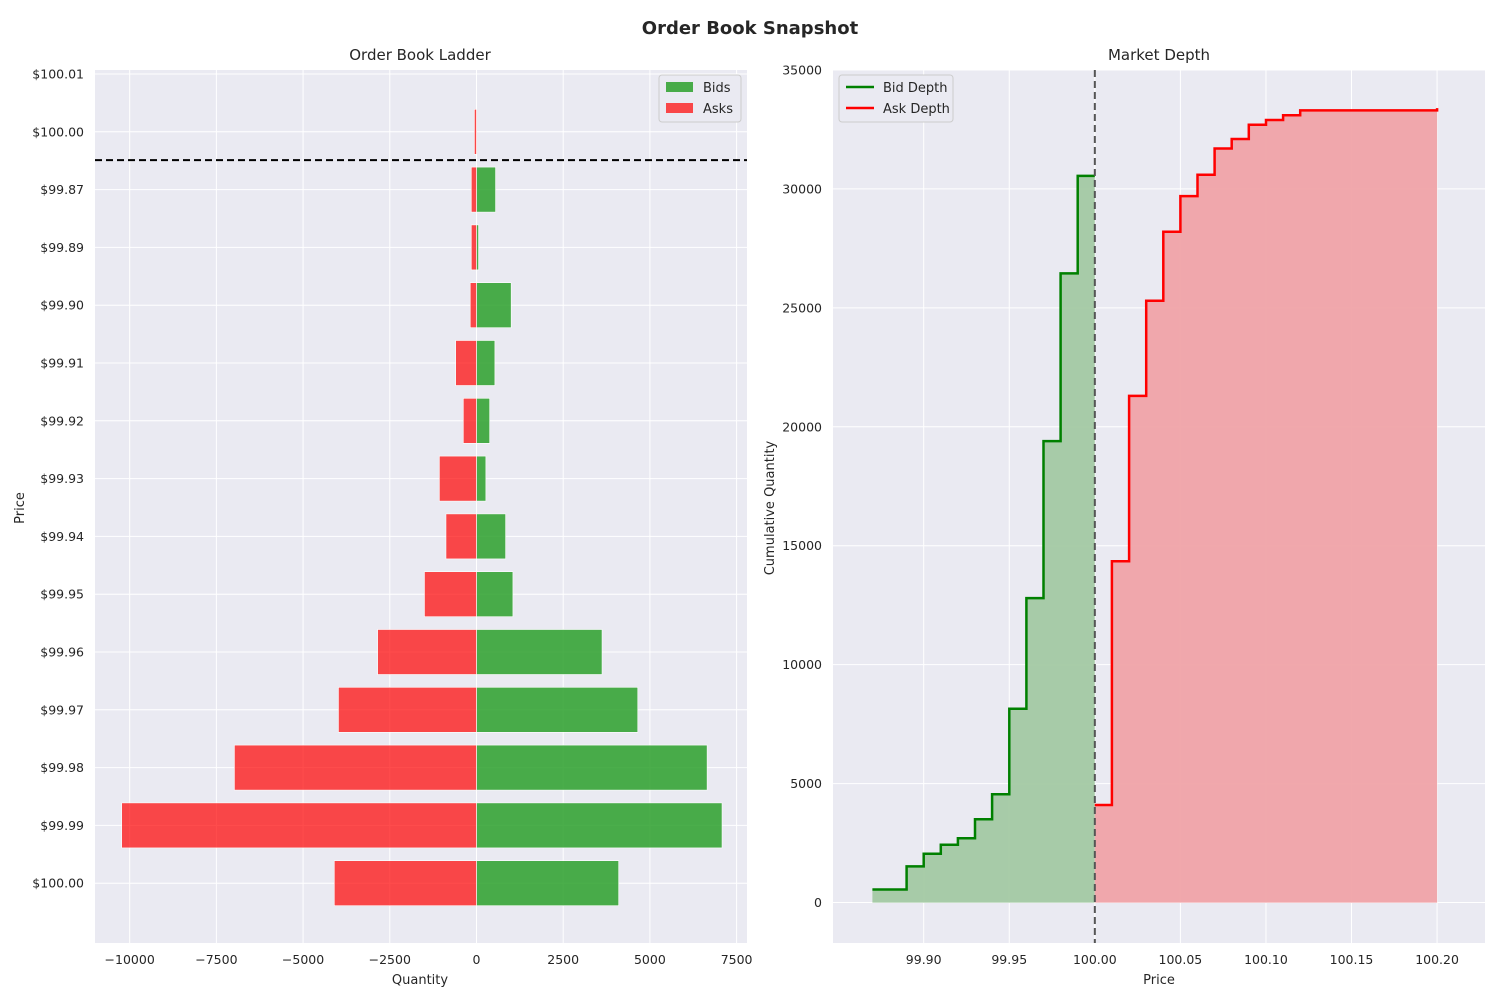 The height and width of the screenshot is (1000, 1500). Describe the element at coordinates (20, 508) in the screenshot. I see `ladder-y-axis-label: Price` at that location.